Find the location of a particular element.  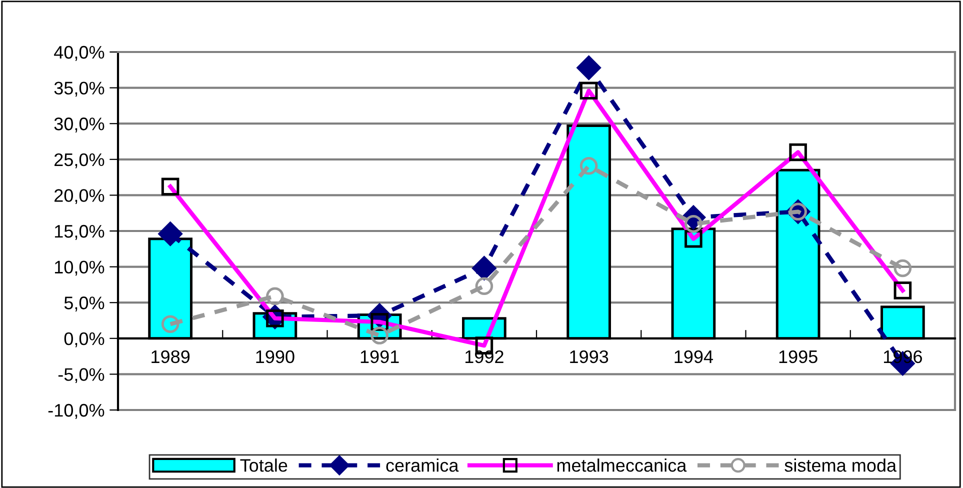

y-tick-label: 10,0% is located at coordinates (79, 268).